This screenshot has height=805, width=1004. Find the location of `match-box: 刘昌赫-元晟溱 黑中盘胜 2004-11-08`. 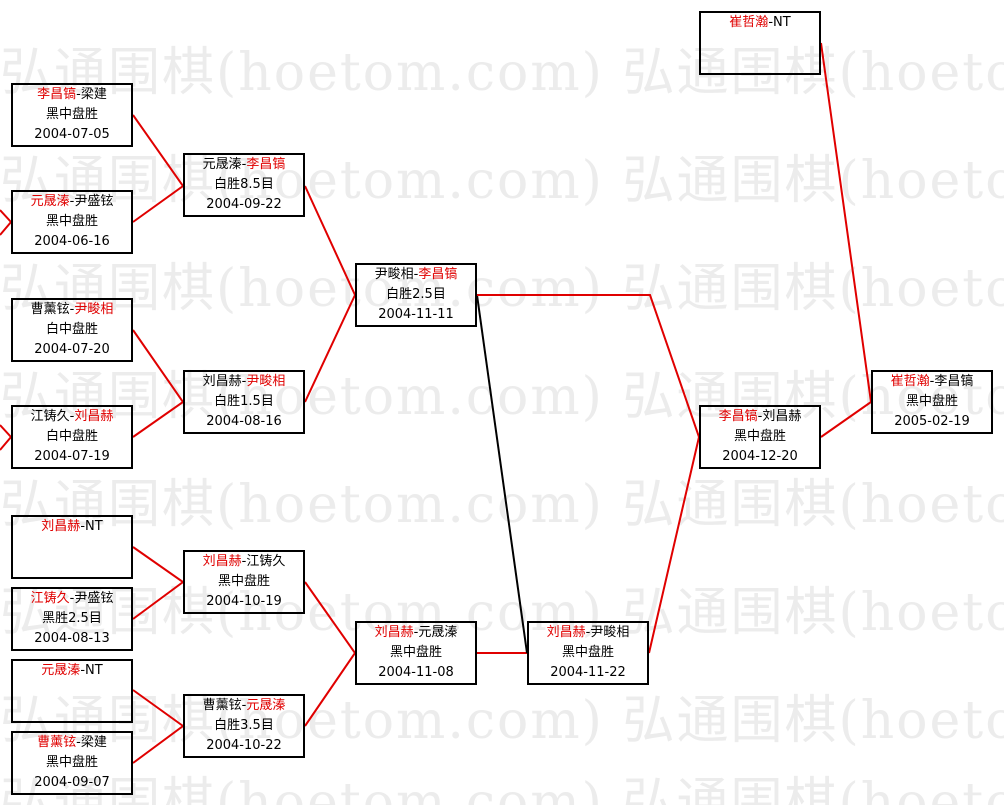

match-box: 刘昌赫-元晟溱 黑中盘胜 2004-11-08 is located at coordinates (416, 653).